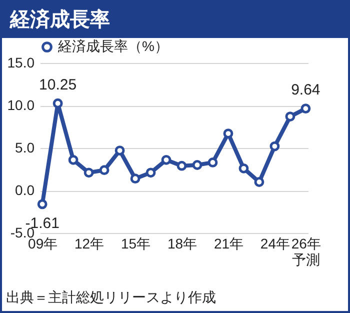 This screenshot has height=313, width=350. Describe the element at coordinates (306, 252) in the screenshot. I see `x-tick-label: 26年予測` at that location.